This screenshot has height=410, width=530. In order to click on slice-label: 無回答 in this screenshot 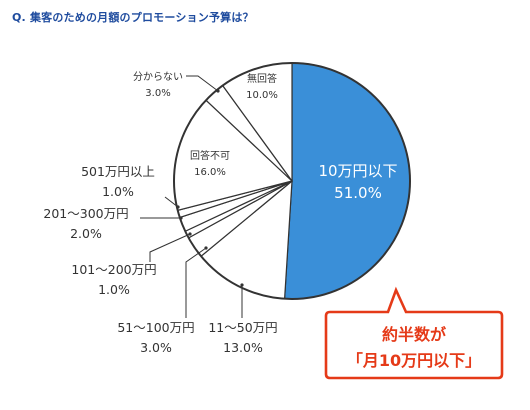, I will do `click(262, 78)`.